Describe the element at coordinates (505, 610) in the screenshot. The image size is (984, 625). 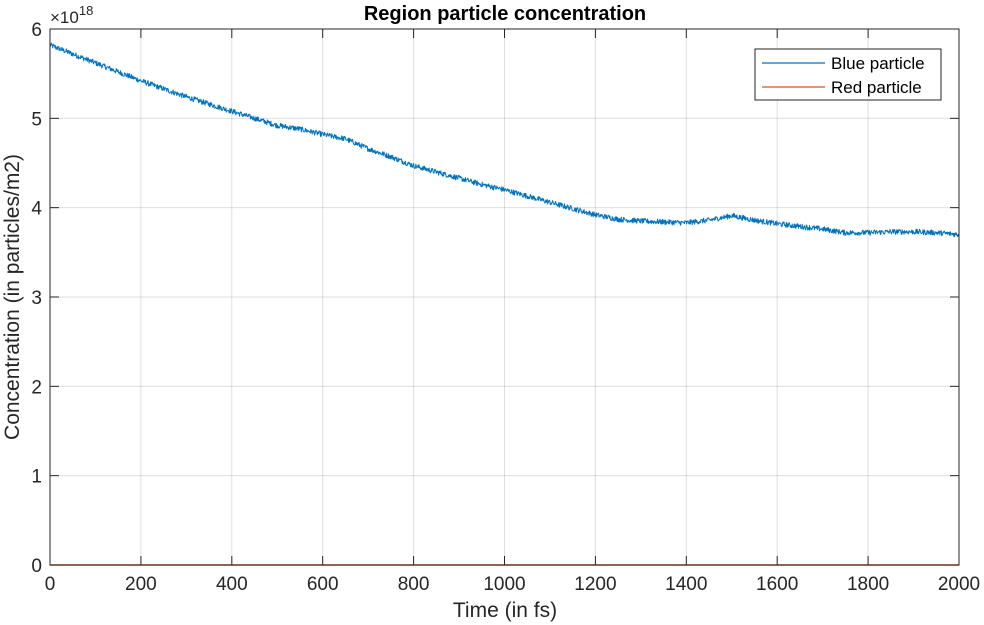
I see `x-axis-label: Time (in fs)` at that location.